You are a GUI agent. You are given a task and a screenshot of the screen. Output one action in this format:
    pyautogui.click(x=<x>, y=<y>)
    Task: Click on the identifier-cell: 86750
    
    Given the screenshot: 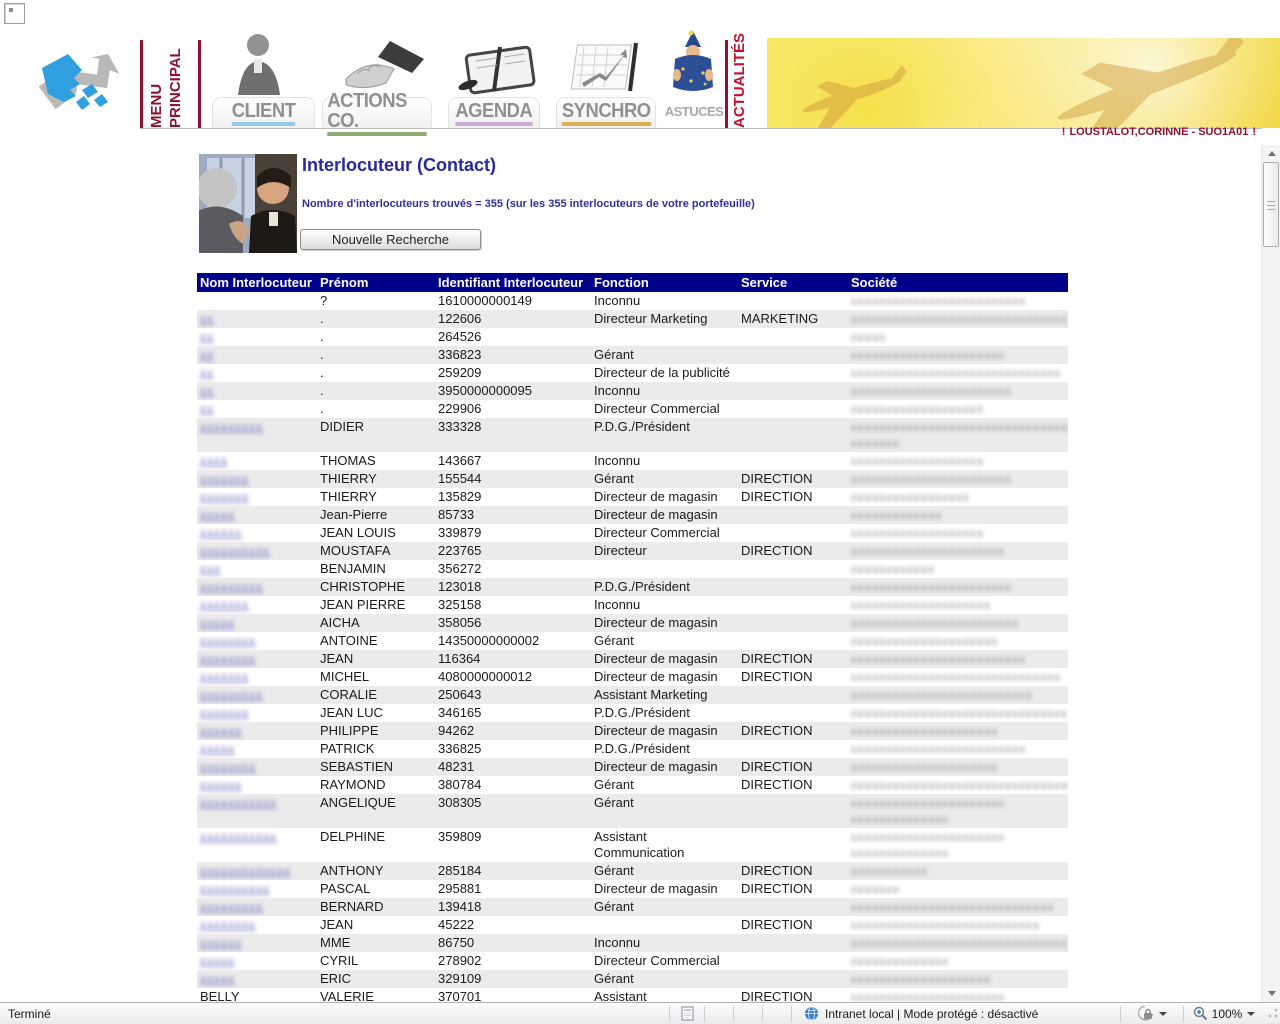 What is the action you would take?
    pyautogui.click(x=513, y=943)
    